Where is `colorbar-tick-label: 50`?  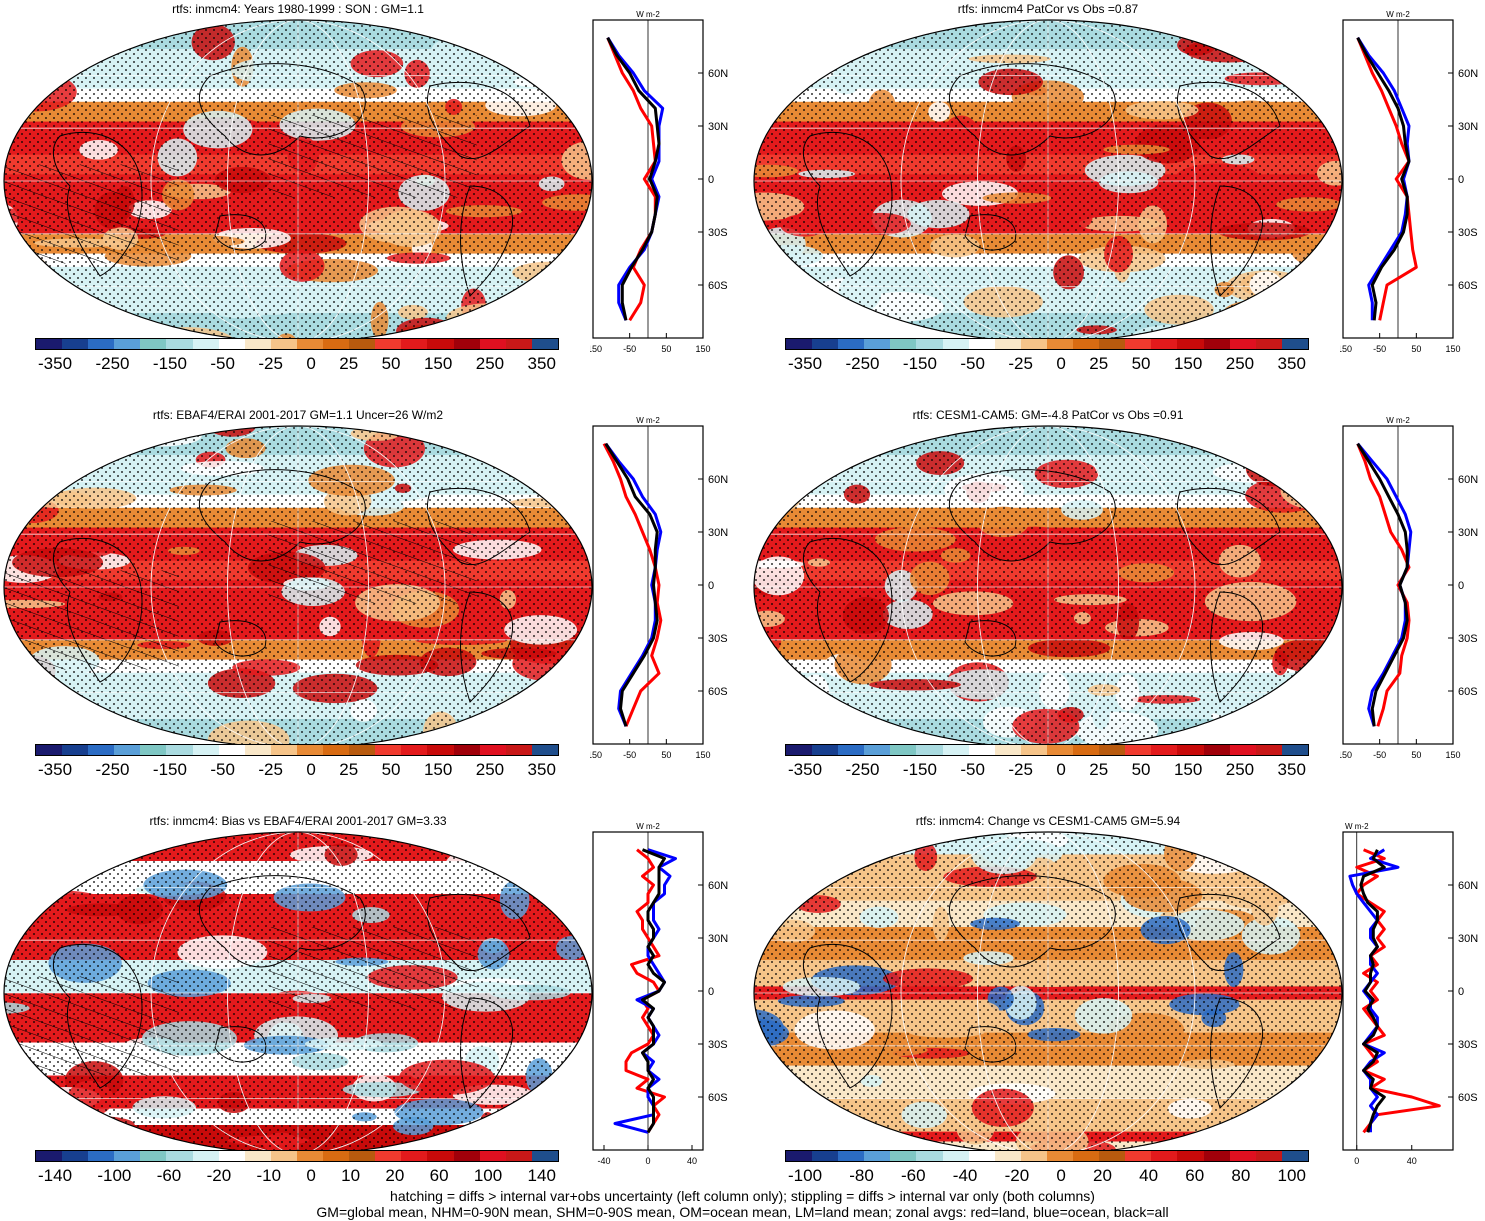
colorbar-tick-label: 50 is located at coordinates (1141, 363).